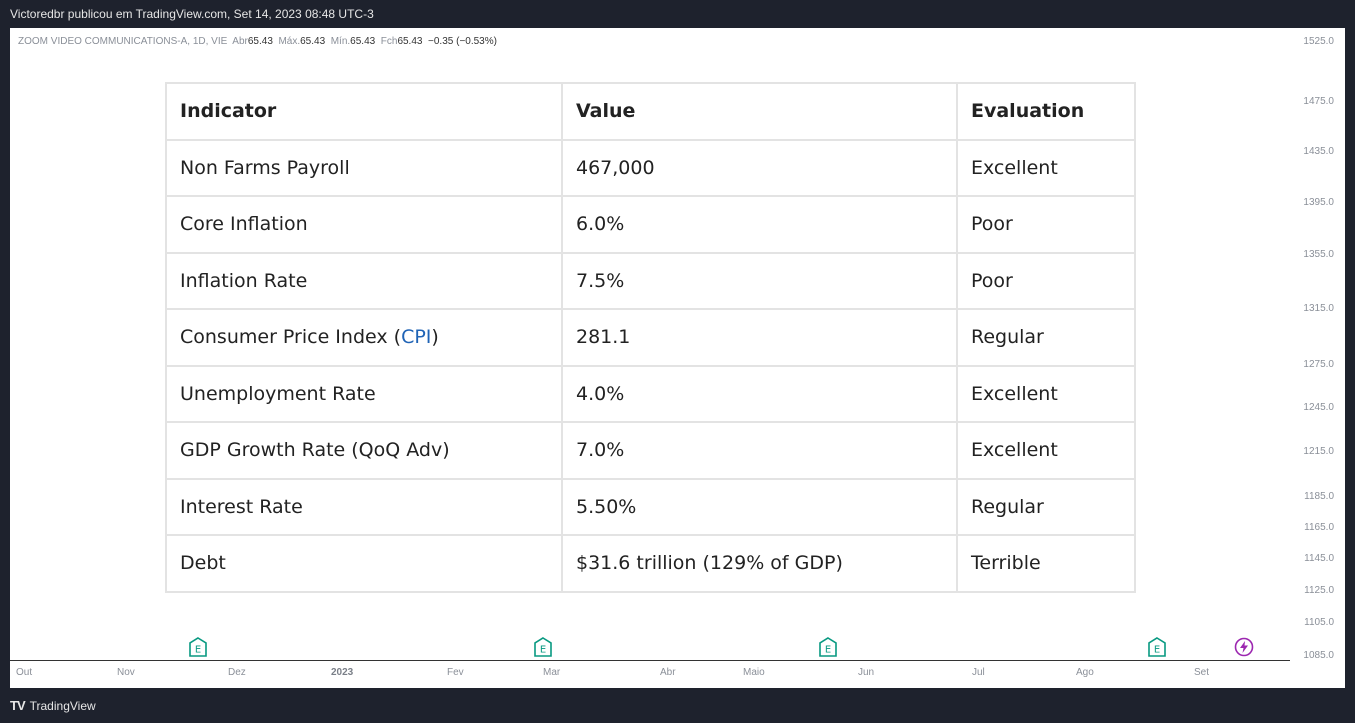  I want to click on symbol-name: ZOOM VIDEO COMMUNICATIONS-A, 1D, VIE, so click(123, 41).